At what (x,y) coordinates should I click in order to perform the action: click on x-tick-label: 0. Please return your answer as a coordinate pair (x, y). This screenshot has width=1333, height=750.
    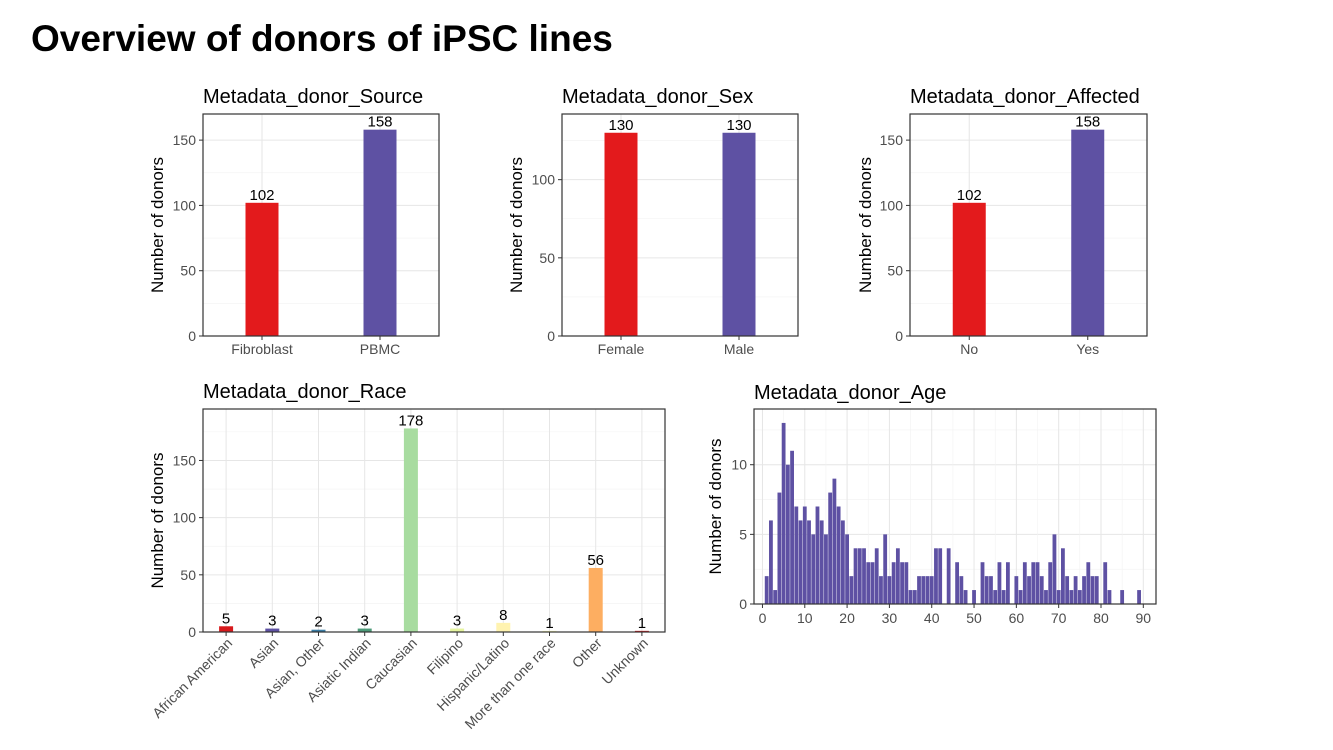
    Looking at the image, I should click on (763, 618).